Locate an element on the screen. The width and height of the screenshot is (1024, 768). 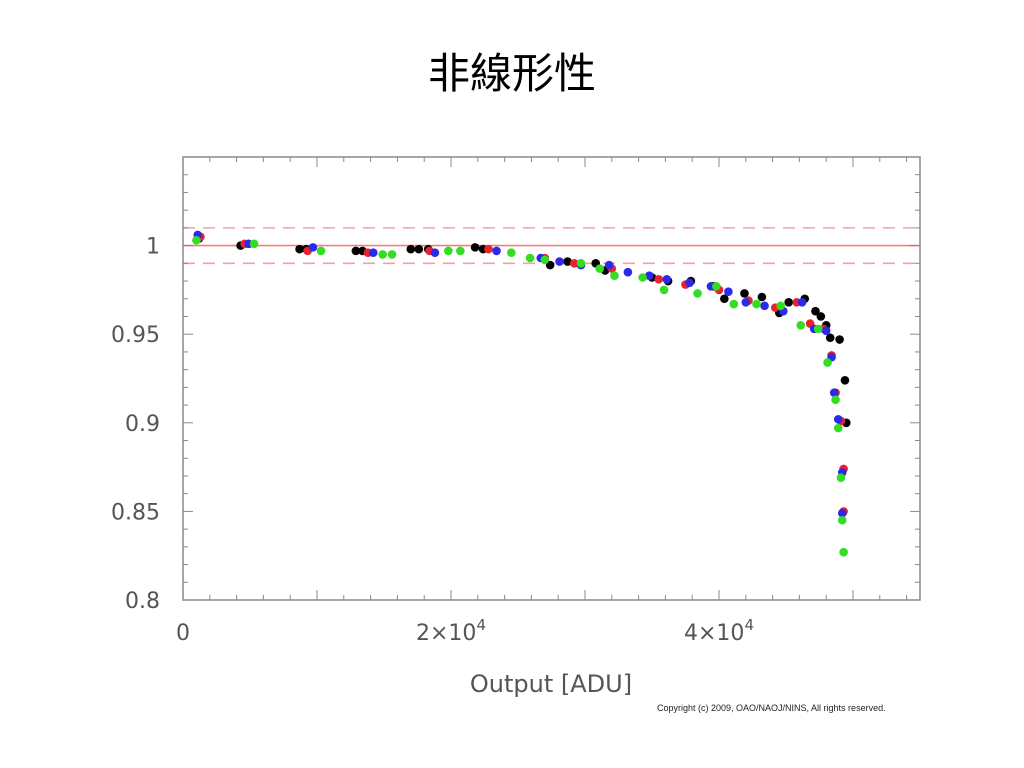
x-tick-label: 4×10⁴ is located at coordinates (719, 631).